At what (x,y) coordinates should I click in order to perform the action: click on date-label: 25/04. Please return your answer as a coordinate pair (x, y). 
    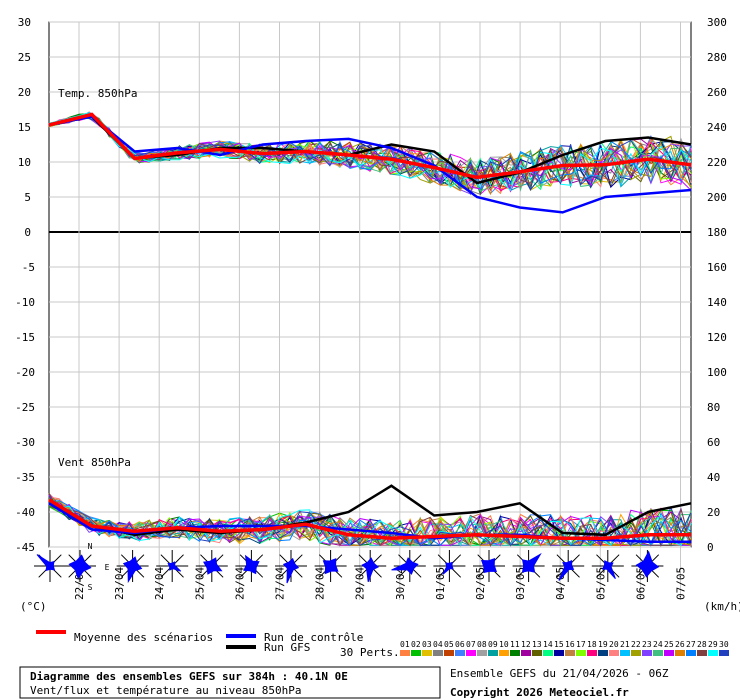
    Looking at the image, I should click on (199, 583).